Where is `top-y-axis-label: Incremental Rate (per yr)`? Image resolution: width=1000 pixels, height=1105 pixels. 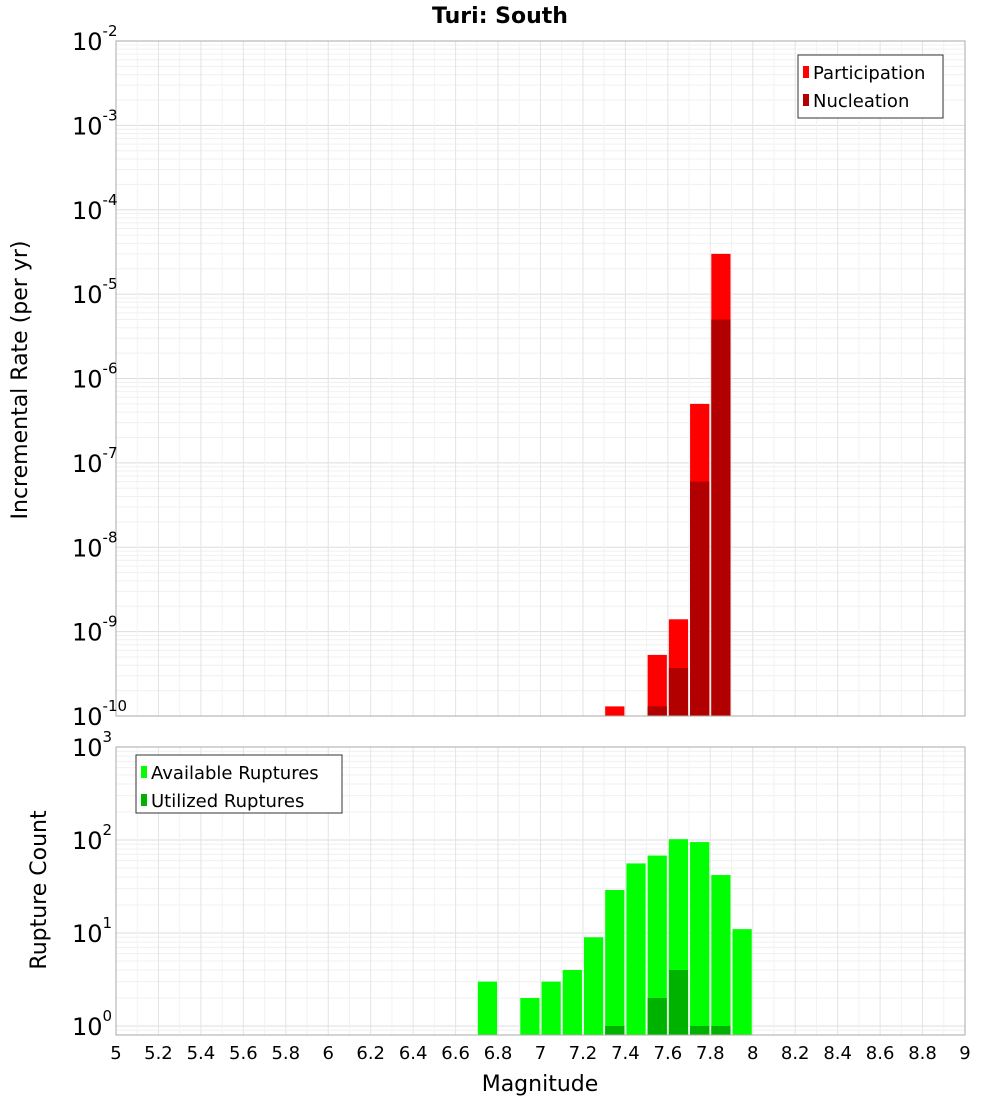
top-y-axis-label: Incremental Rate (per yr) is located at coordinates (20, 380).